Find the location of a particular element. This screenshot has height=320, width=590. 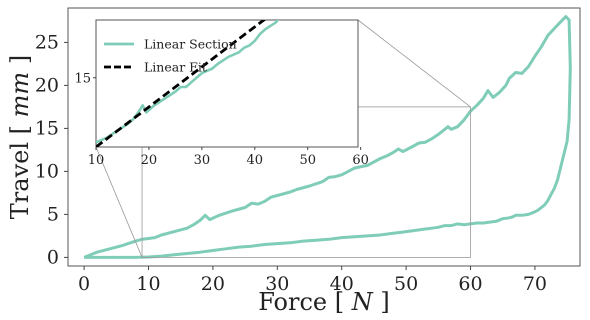

y-axis-title-unit: mm is located at coordinates (20, 95).